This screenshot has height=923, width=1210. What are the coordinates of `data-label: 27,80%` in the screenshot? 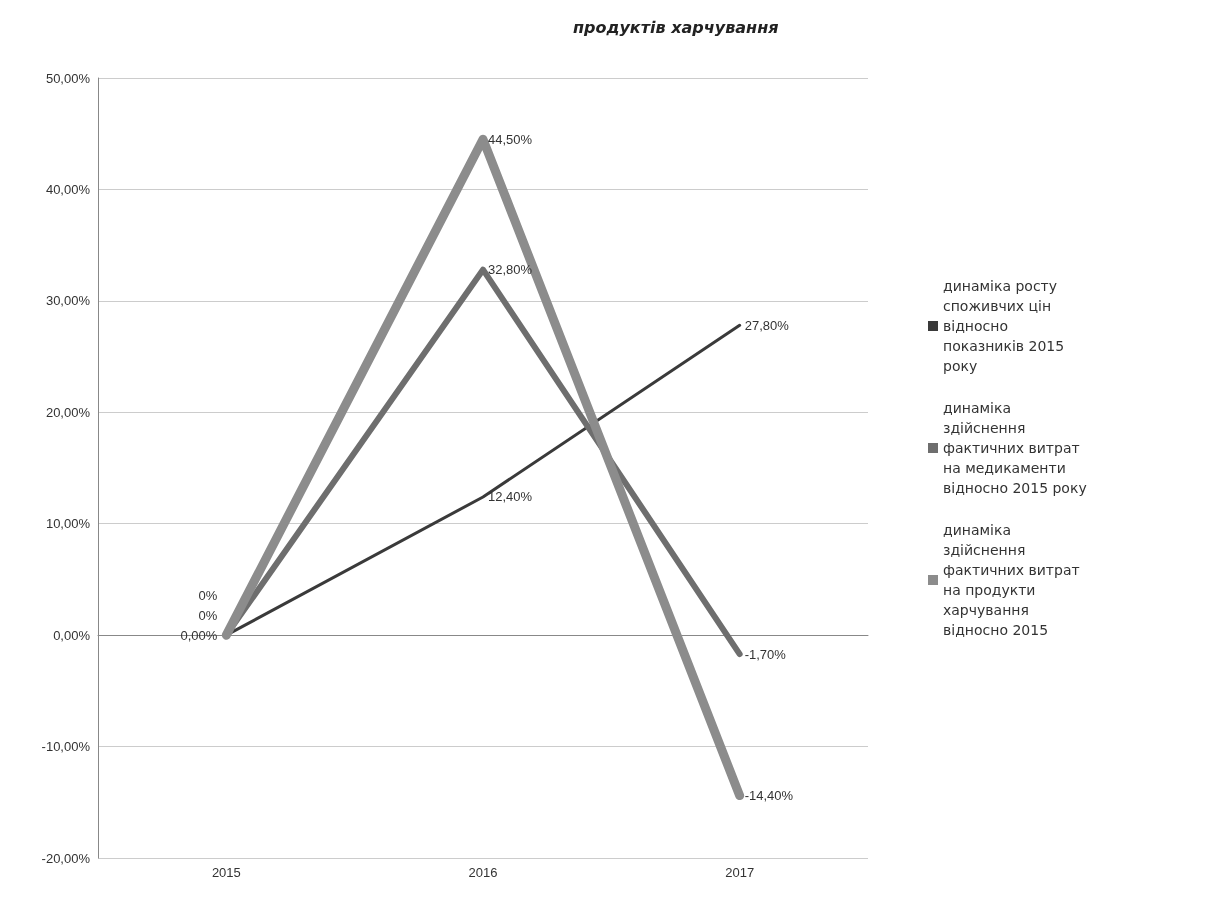 It's located at (767, 325).